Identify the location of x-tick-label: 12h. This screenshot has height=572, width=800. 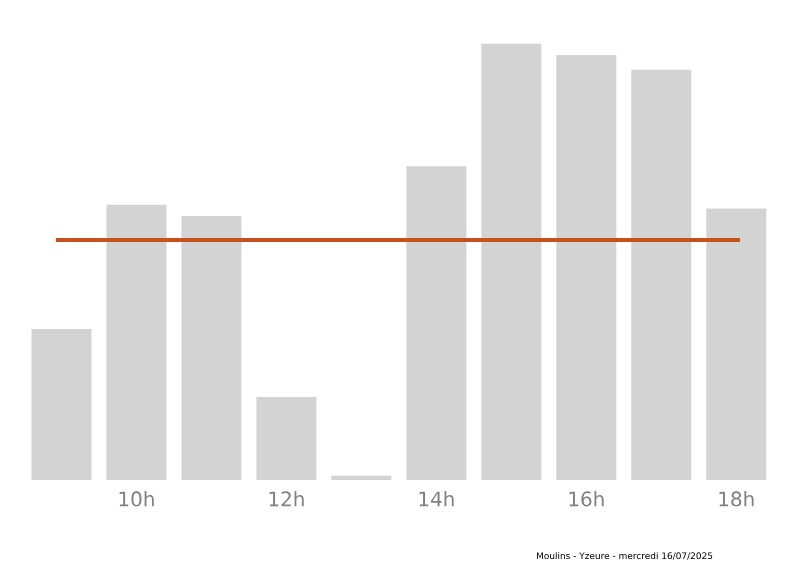
(286, 499).